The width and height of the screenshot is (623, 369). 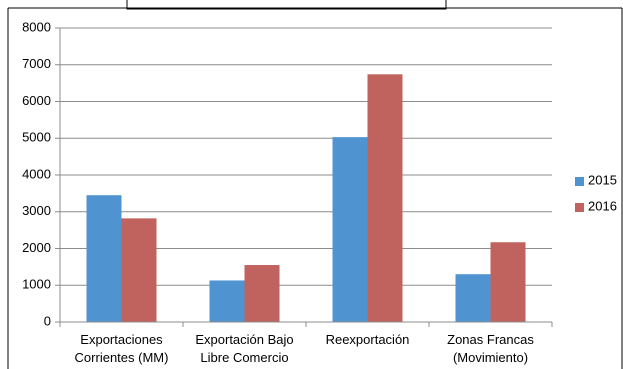 I want to click on y-tick-label: 4000, so click(x=36, y=173).